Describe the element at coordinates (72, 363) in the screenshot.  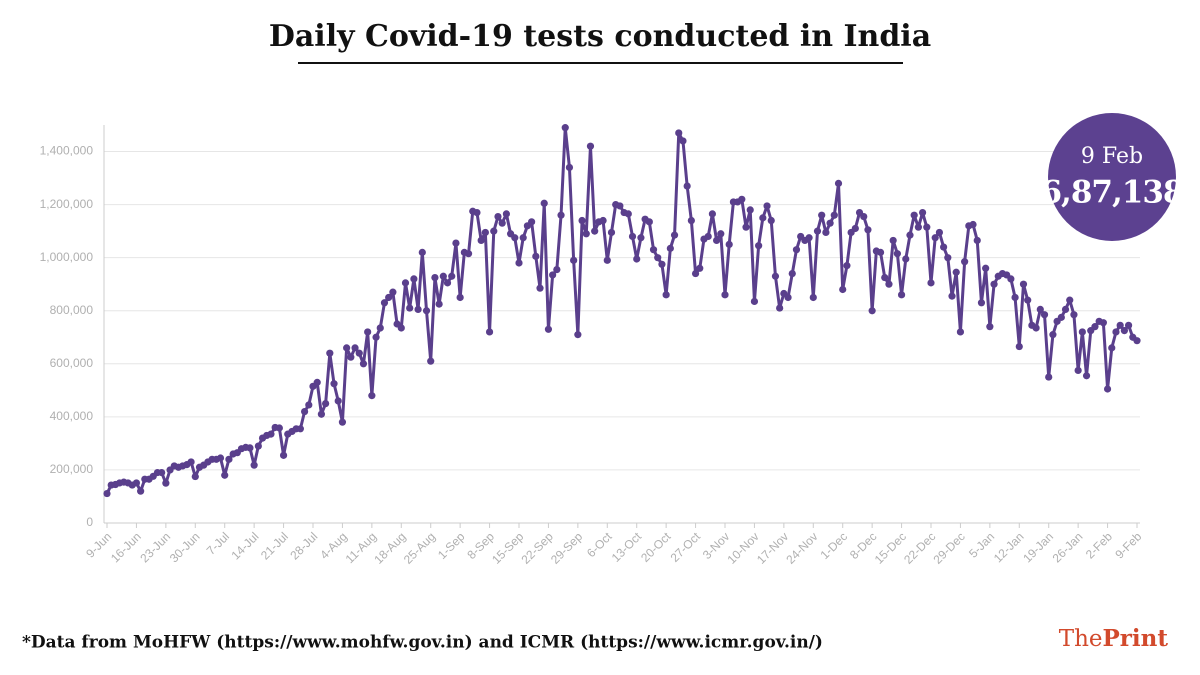
I see `y-tick-label: 600,000` at that location.